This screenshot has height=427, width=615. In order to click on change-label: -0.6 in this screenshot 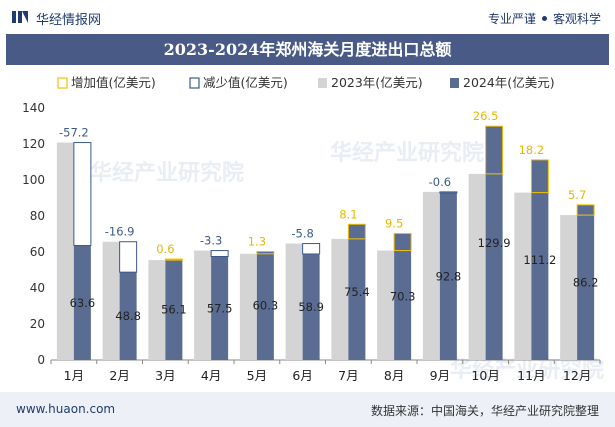, I will do `click(440, 182)`.